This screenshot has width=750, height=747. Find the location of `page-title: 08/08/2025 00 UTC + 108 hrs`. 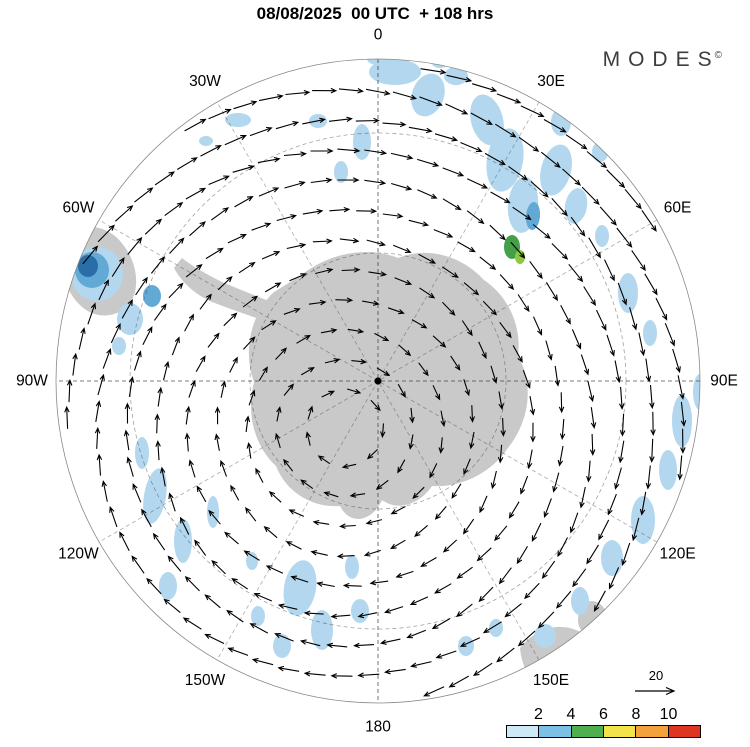

page-title: 08/08/2025 00 UTC + 108 hrs is located at coordinates (375, 13).